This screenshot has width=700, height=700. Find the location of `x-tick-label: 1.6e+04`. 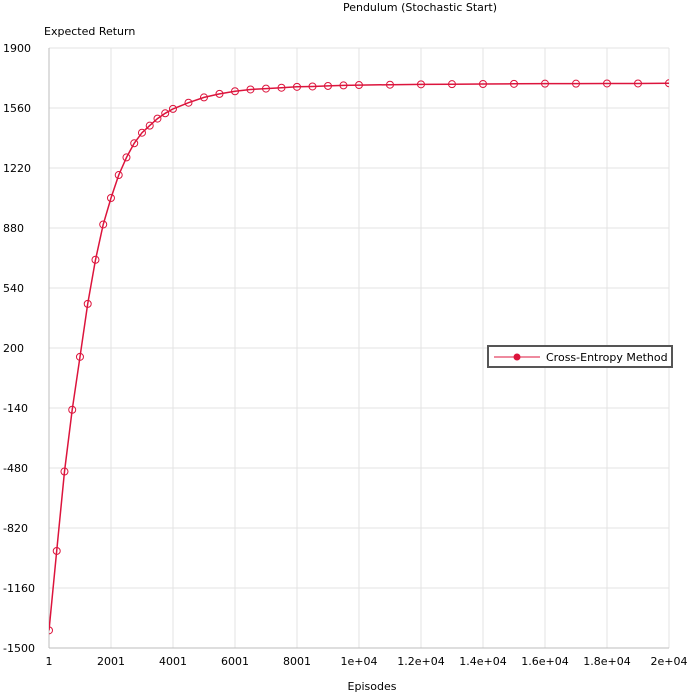

x-tick-label: 1.6e+04 is located at coordinates (544, 661).